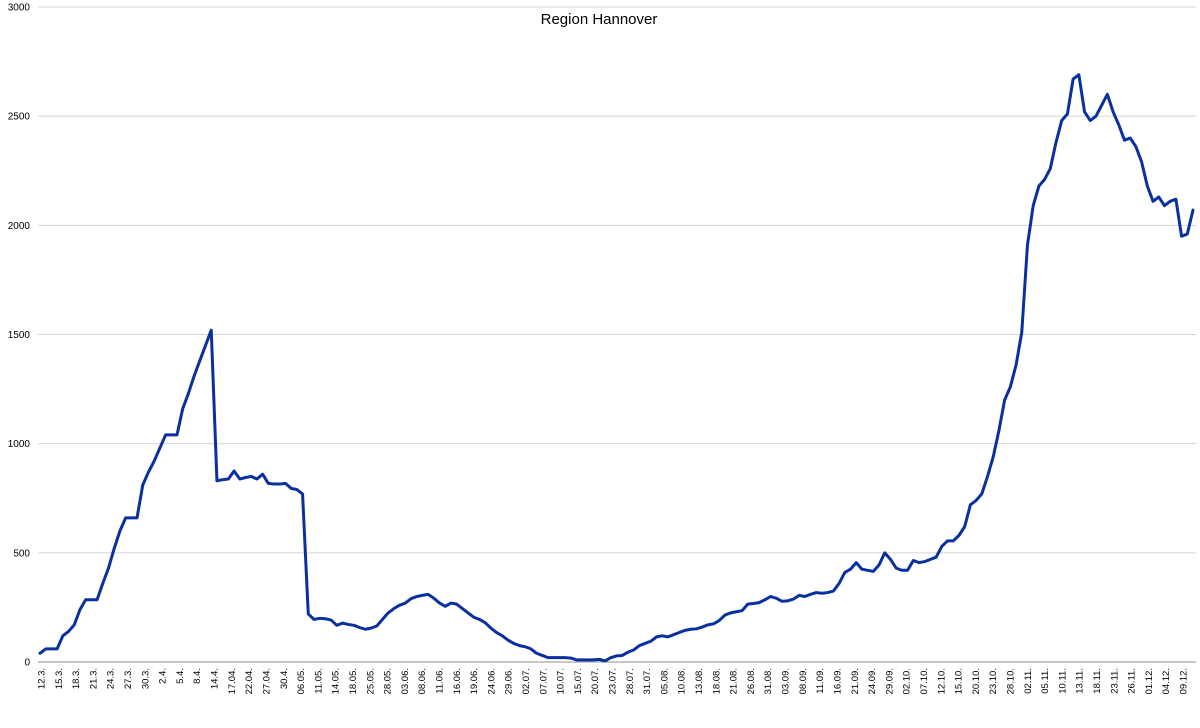 Image resolution: width=1200 pixels, height=728 pixels. What do you see at coordinates (42, 678) in the screenshot?
I see `x-tick-label: 12.3.` at bounding box center [42, 678].